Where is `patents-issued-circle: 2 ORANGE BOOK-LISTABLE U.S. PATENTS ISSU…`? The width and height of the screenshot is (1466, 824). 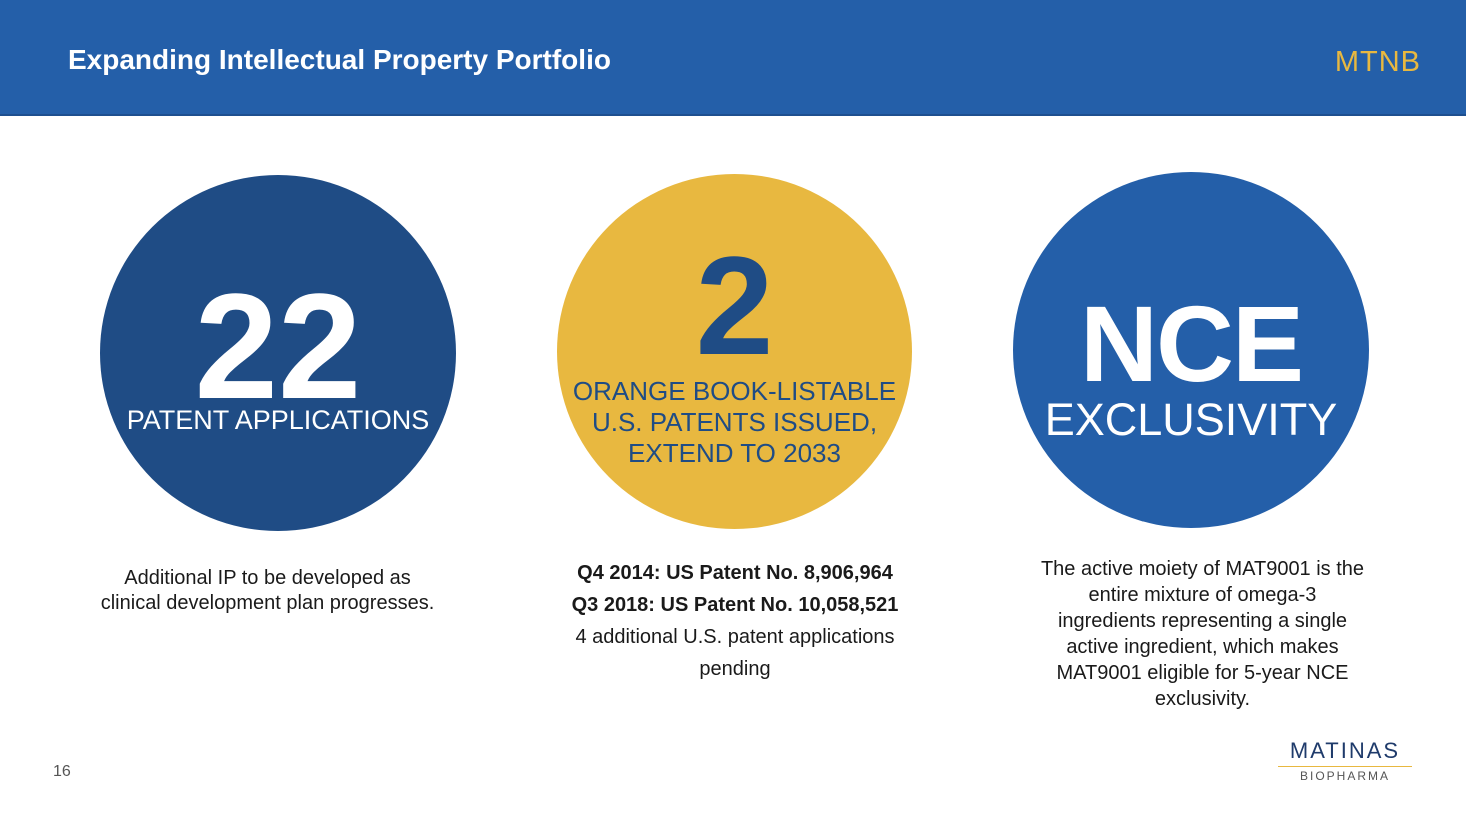
patents-issued-circle: 2 ORANGE BOOK-LISTABLE U.S. PATENTS ISSU… is located at coordinates (734, 351).